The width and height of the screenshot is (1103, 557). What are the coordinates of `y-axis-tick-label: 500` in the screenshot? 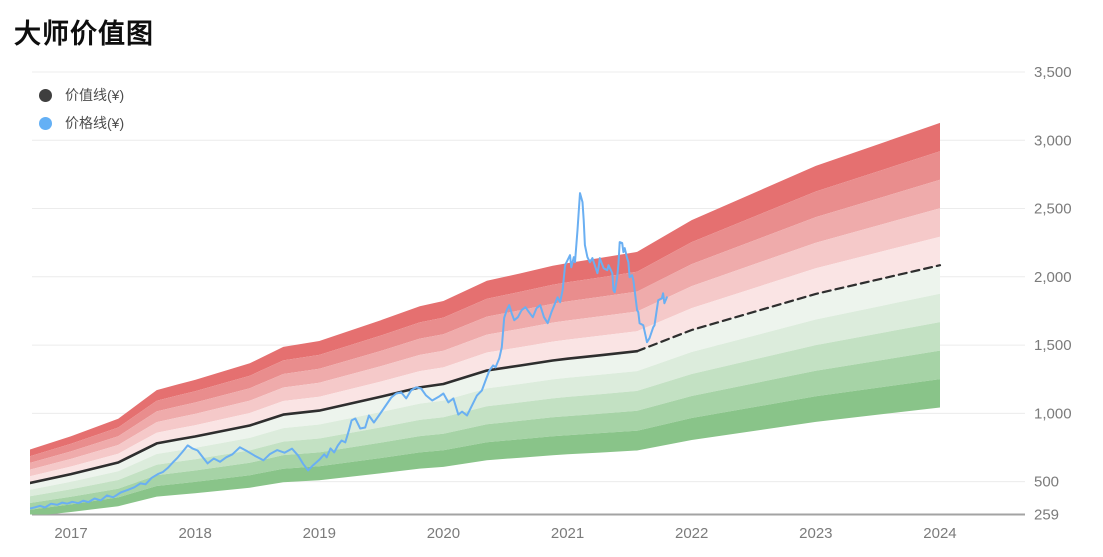 It's located at (1046, 482).